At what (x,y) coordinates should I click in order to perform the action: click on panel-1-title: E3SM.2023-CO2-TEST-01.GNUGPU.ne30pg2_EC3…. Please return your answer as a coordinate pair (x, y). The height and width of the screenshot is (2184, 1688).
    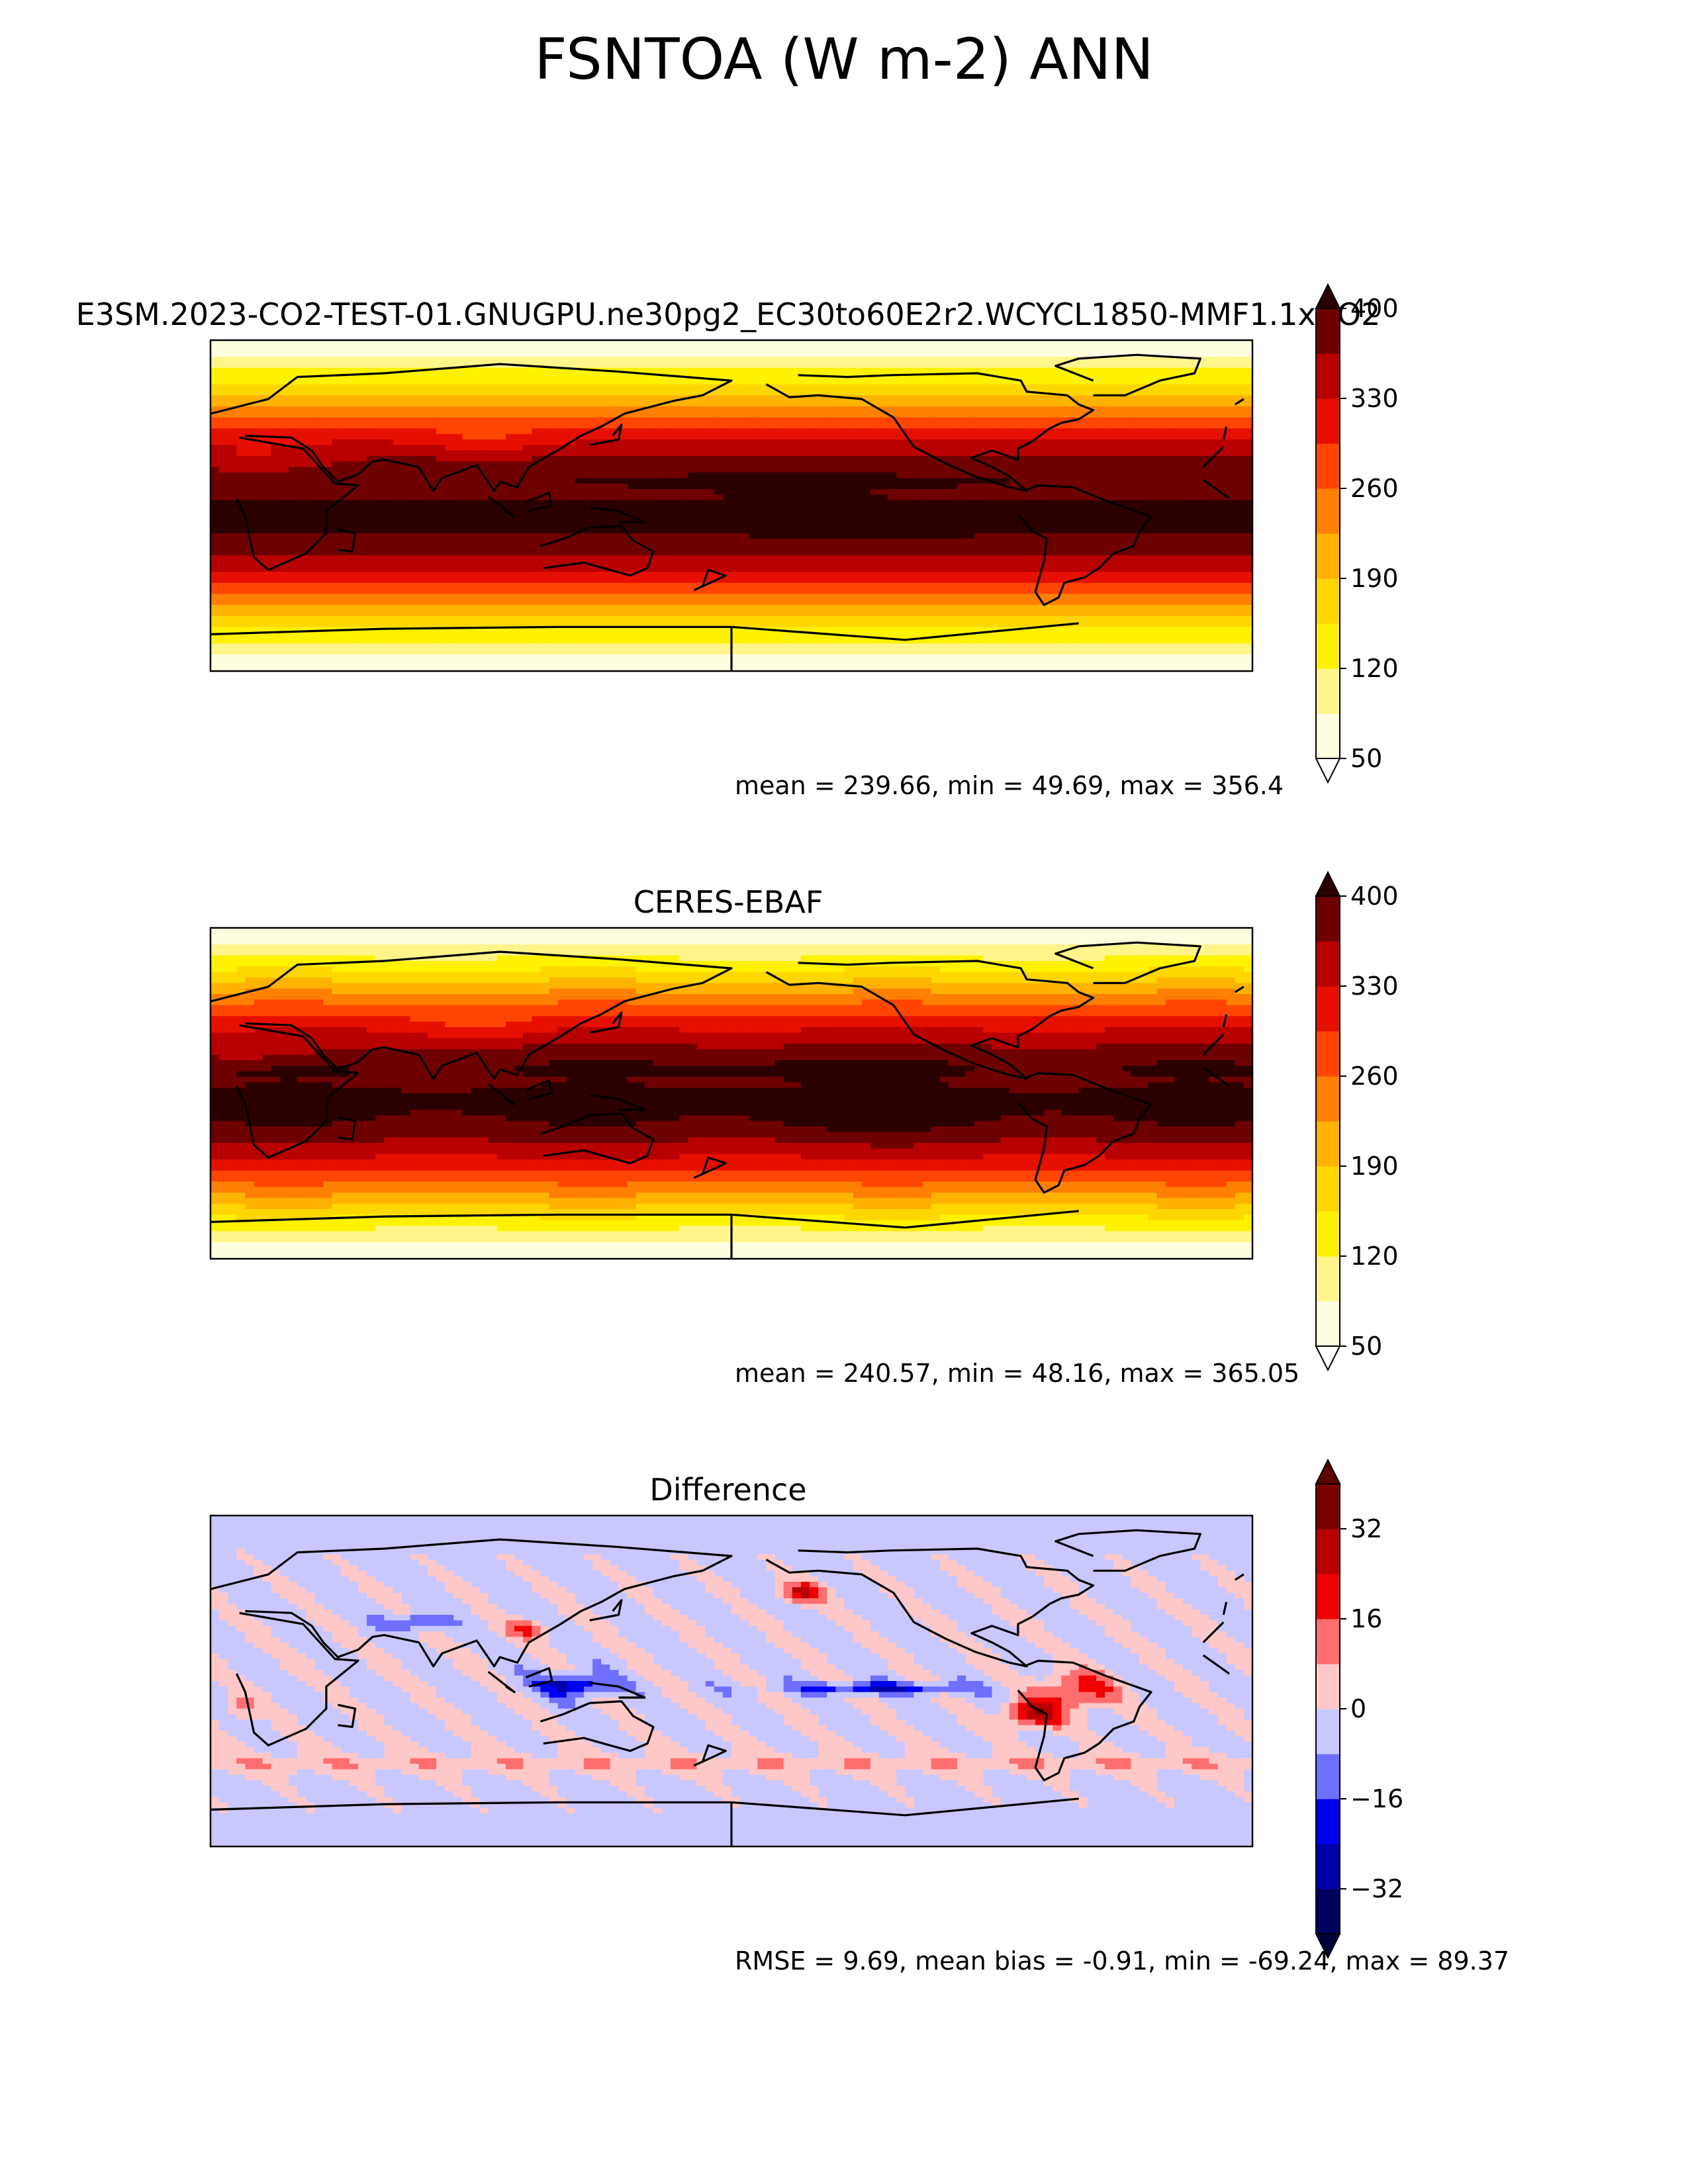
    Looking at the image, I should click on (728, 314).